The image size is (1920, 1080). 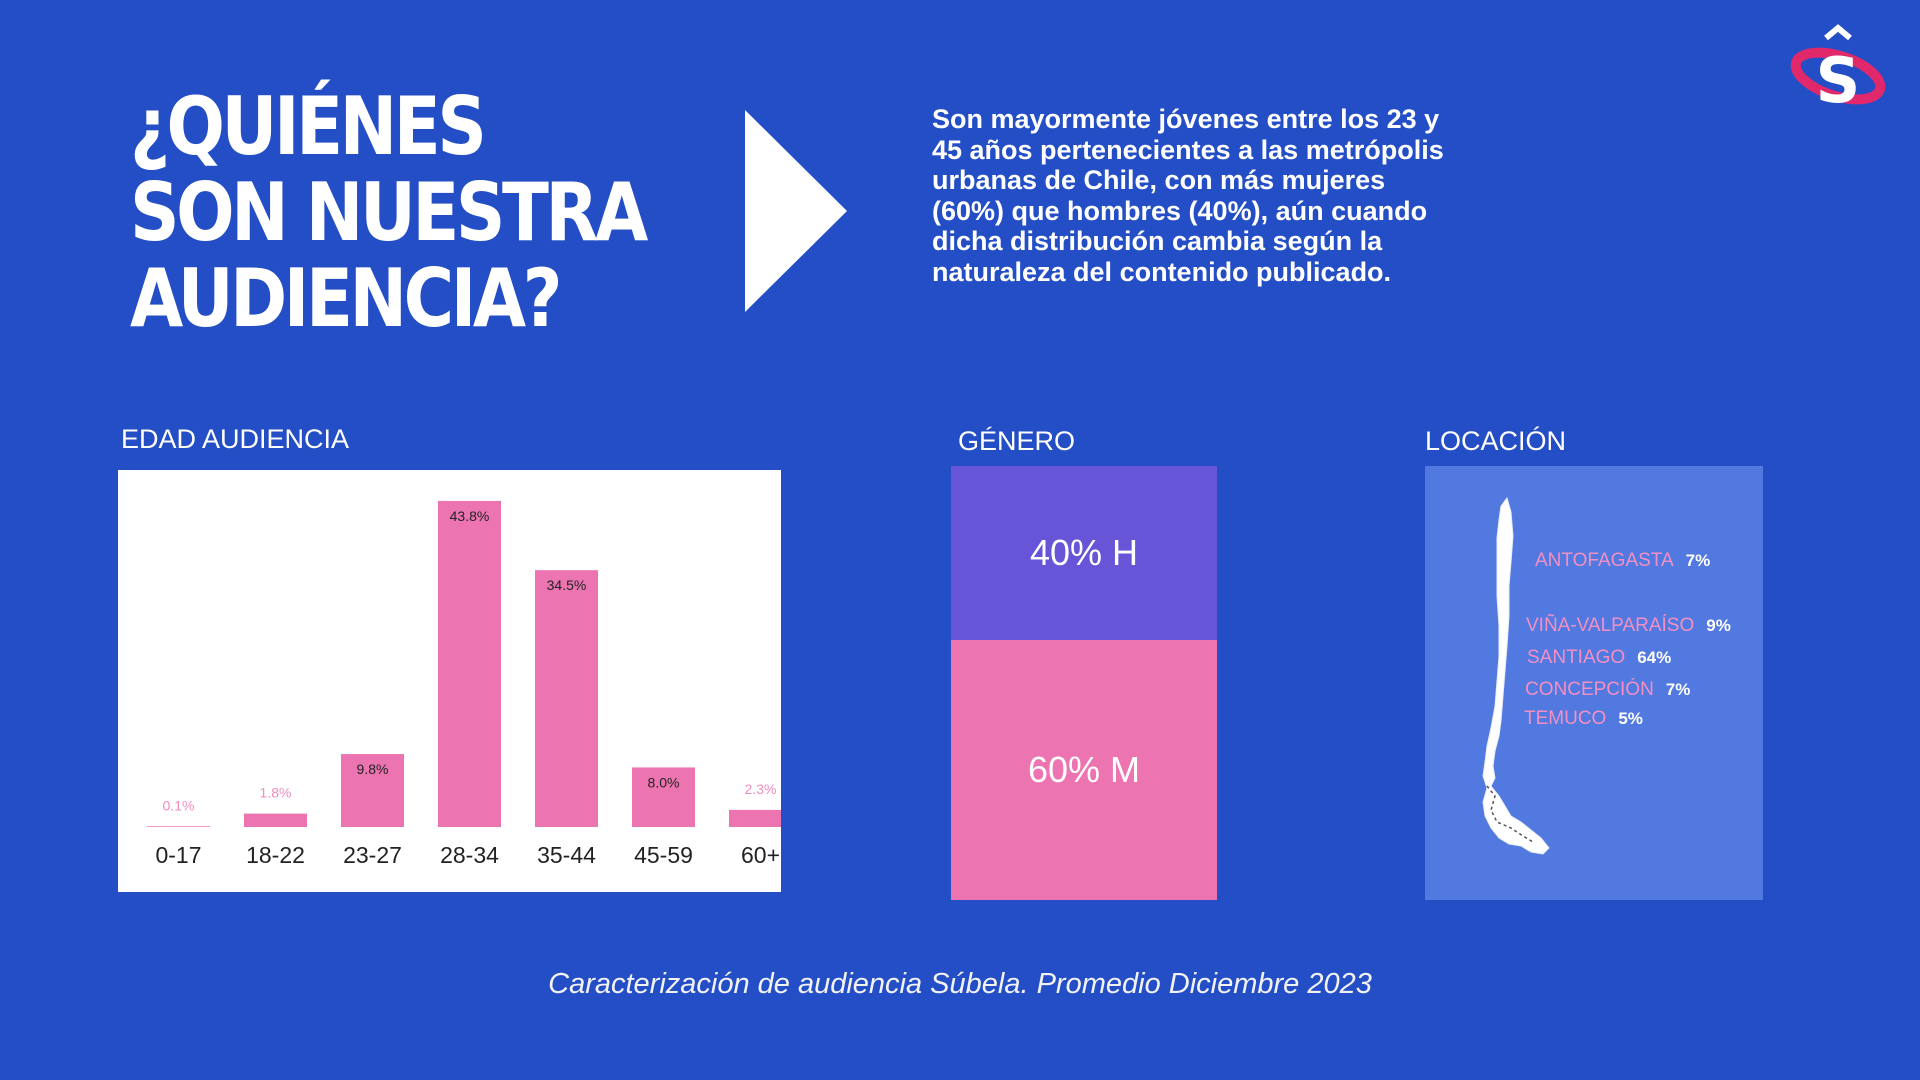 I want to click on chile-map, so click(x=1516, y=675).